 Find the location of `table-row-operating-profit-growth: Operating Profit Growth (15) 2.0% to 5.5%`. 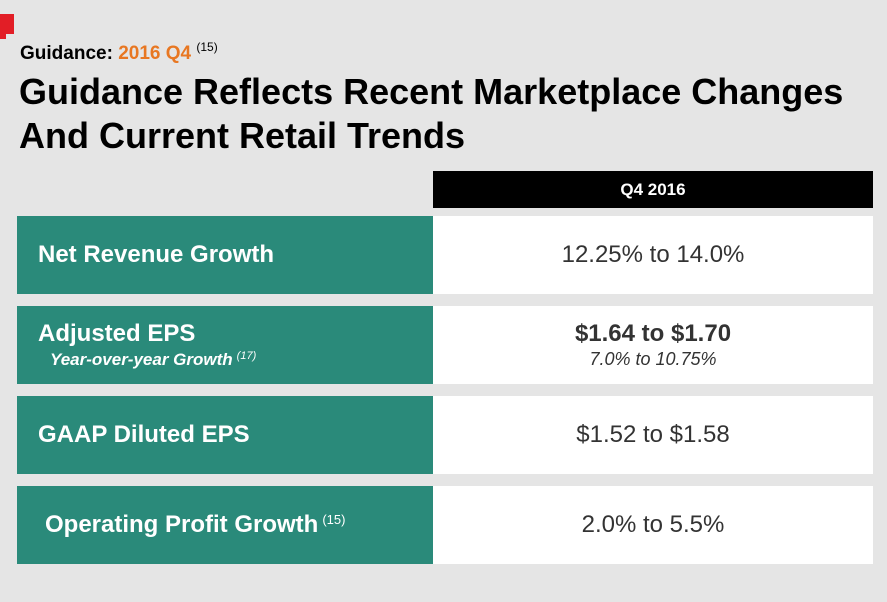

table-row-operating-profit-growth: Operating Profit Growth (15) 2.0% to 5.5% is located at coordinates (445, 525).